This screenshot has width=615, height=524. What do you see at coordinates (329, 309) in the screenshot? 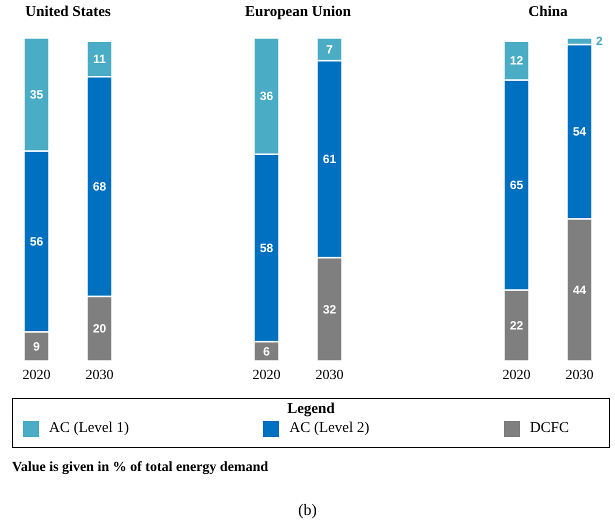
I see `data-label: 32` at bounding box center [329, 309].